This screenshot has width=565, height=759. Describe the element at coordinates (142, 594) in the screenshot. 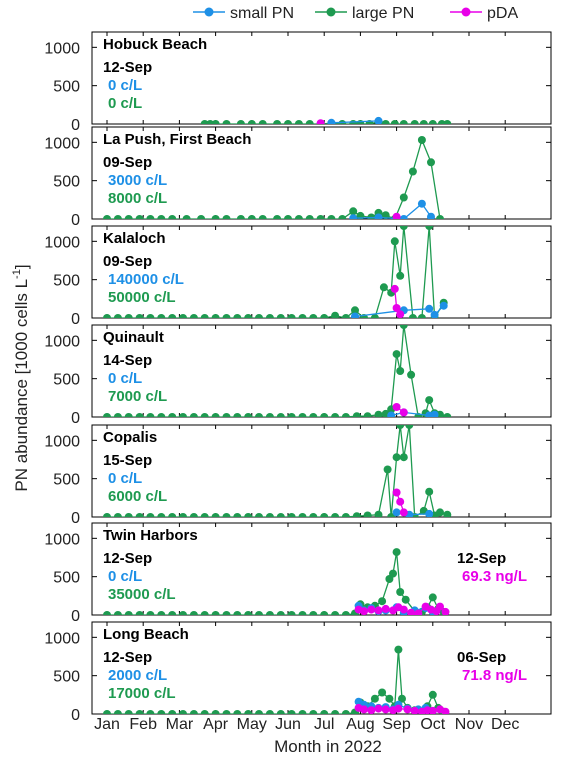

I see `large-pn-value: 35000 c/L` at that location.